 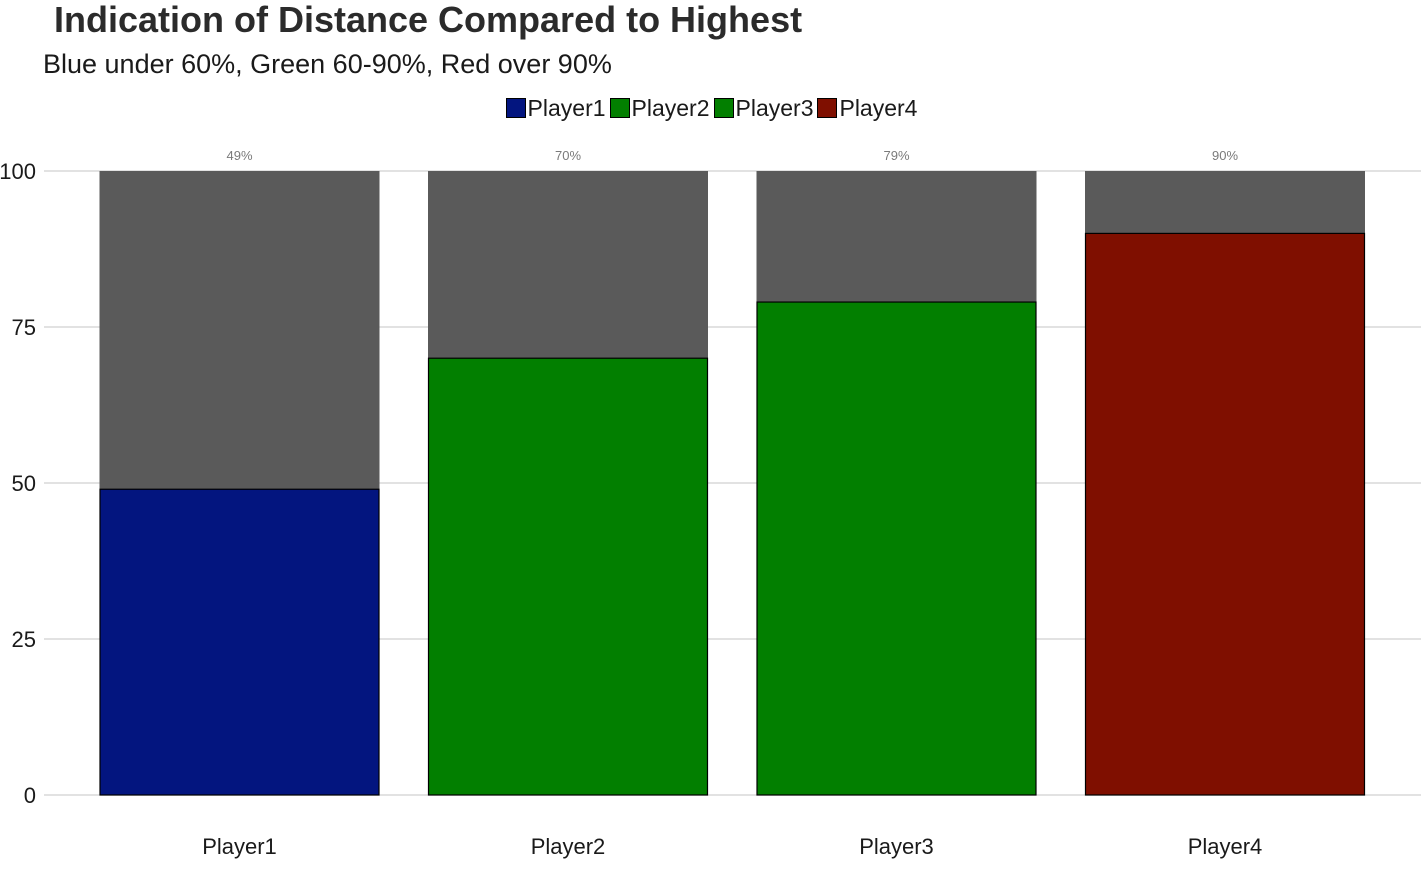 I want to click on x-tick-label: Player4, so click(x=1225, y=846).